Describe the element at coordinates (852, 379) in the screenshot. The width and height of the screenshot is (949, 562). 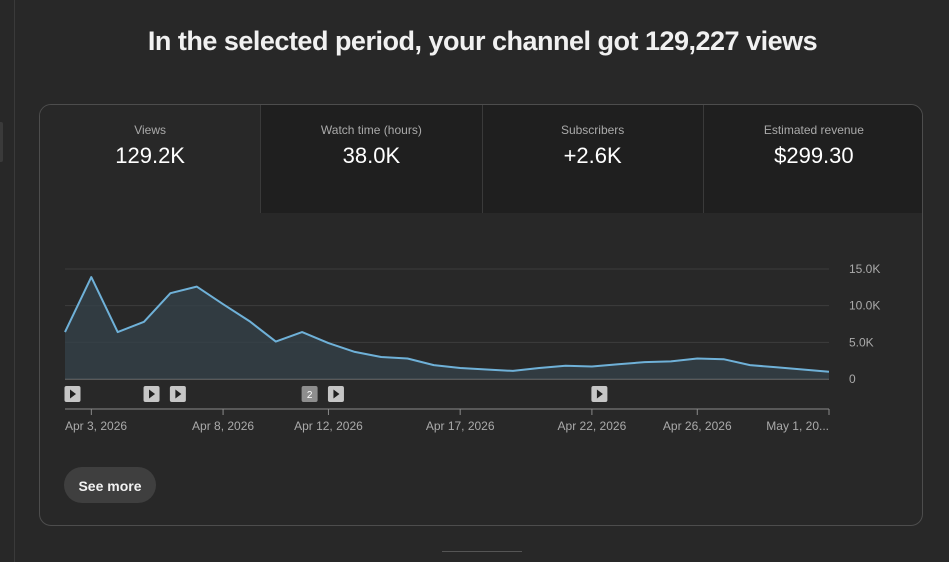
I see `y-tick-label: 0` at that location.